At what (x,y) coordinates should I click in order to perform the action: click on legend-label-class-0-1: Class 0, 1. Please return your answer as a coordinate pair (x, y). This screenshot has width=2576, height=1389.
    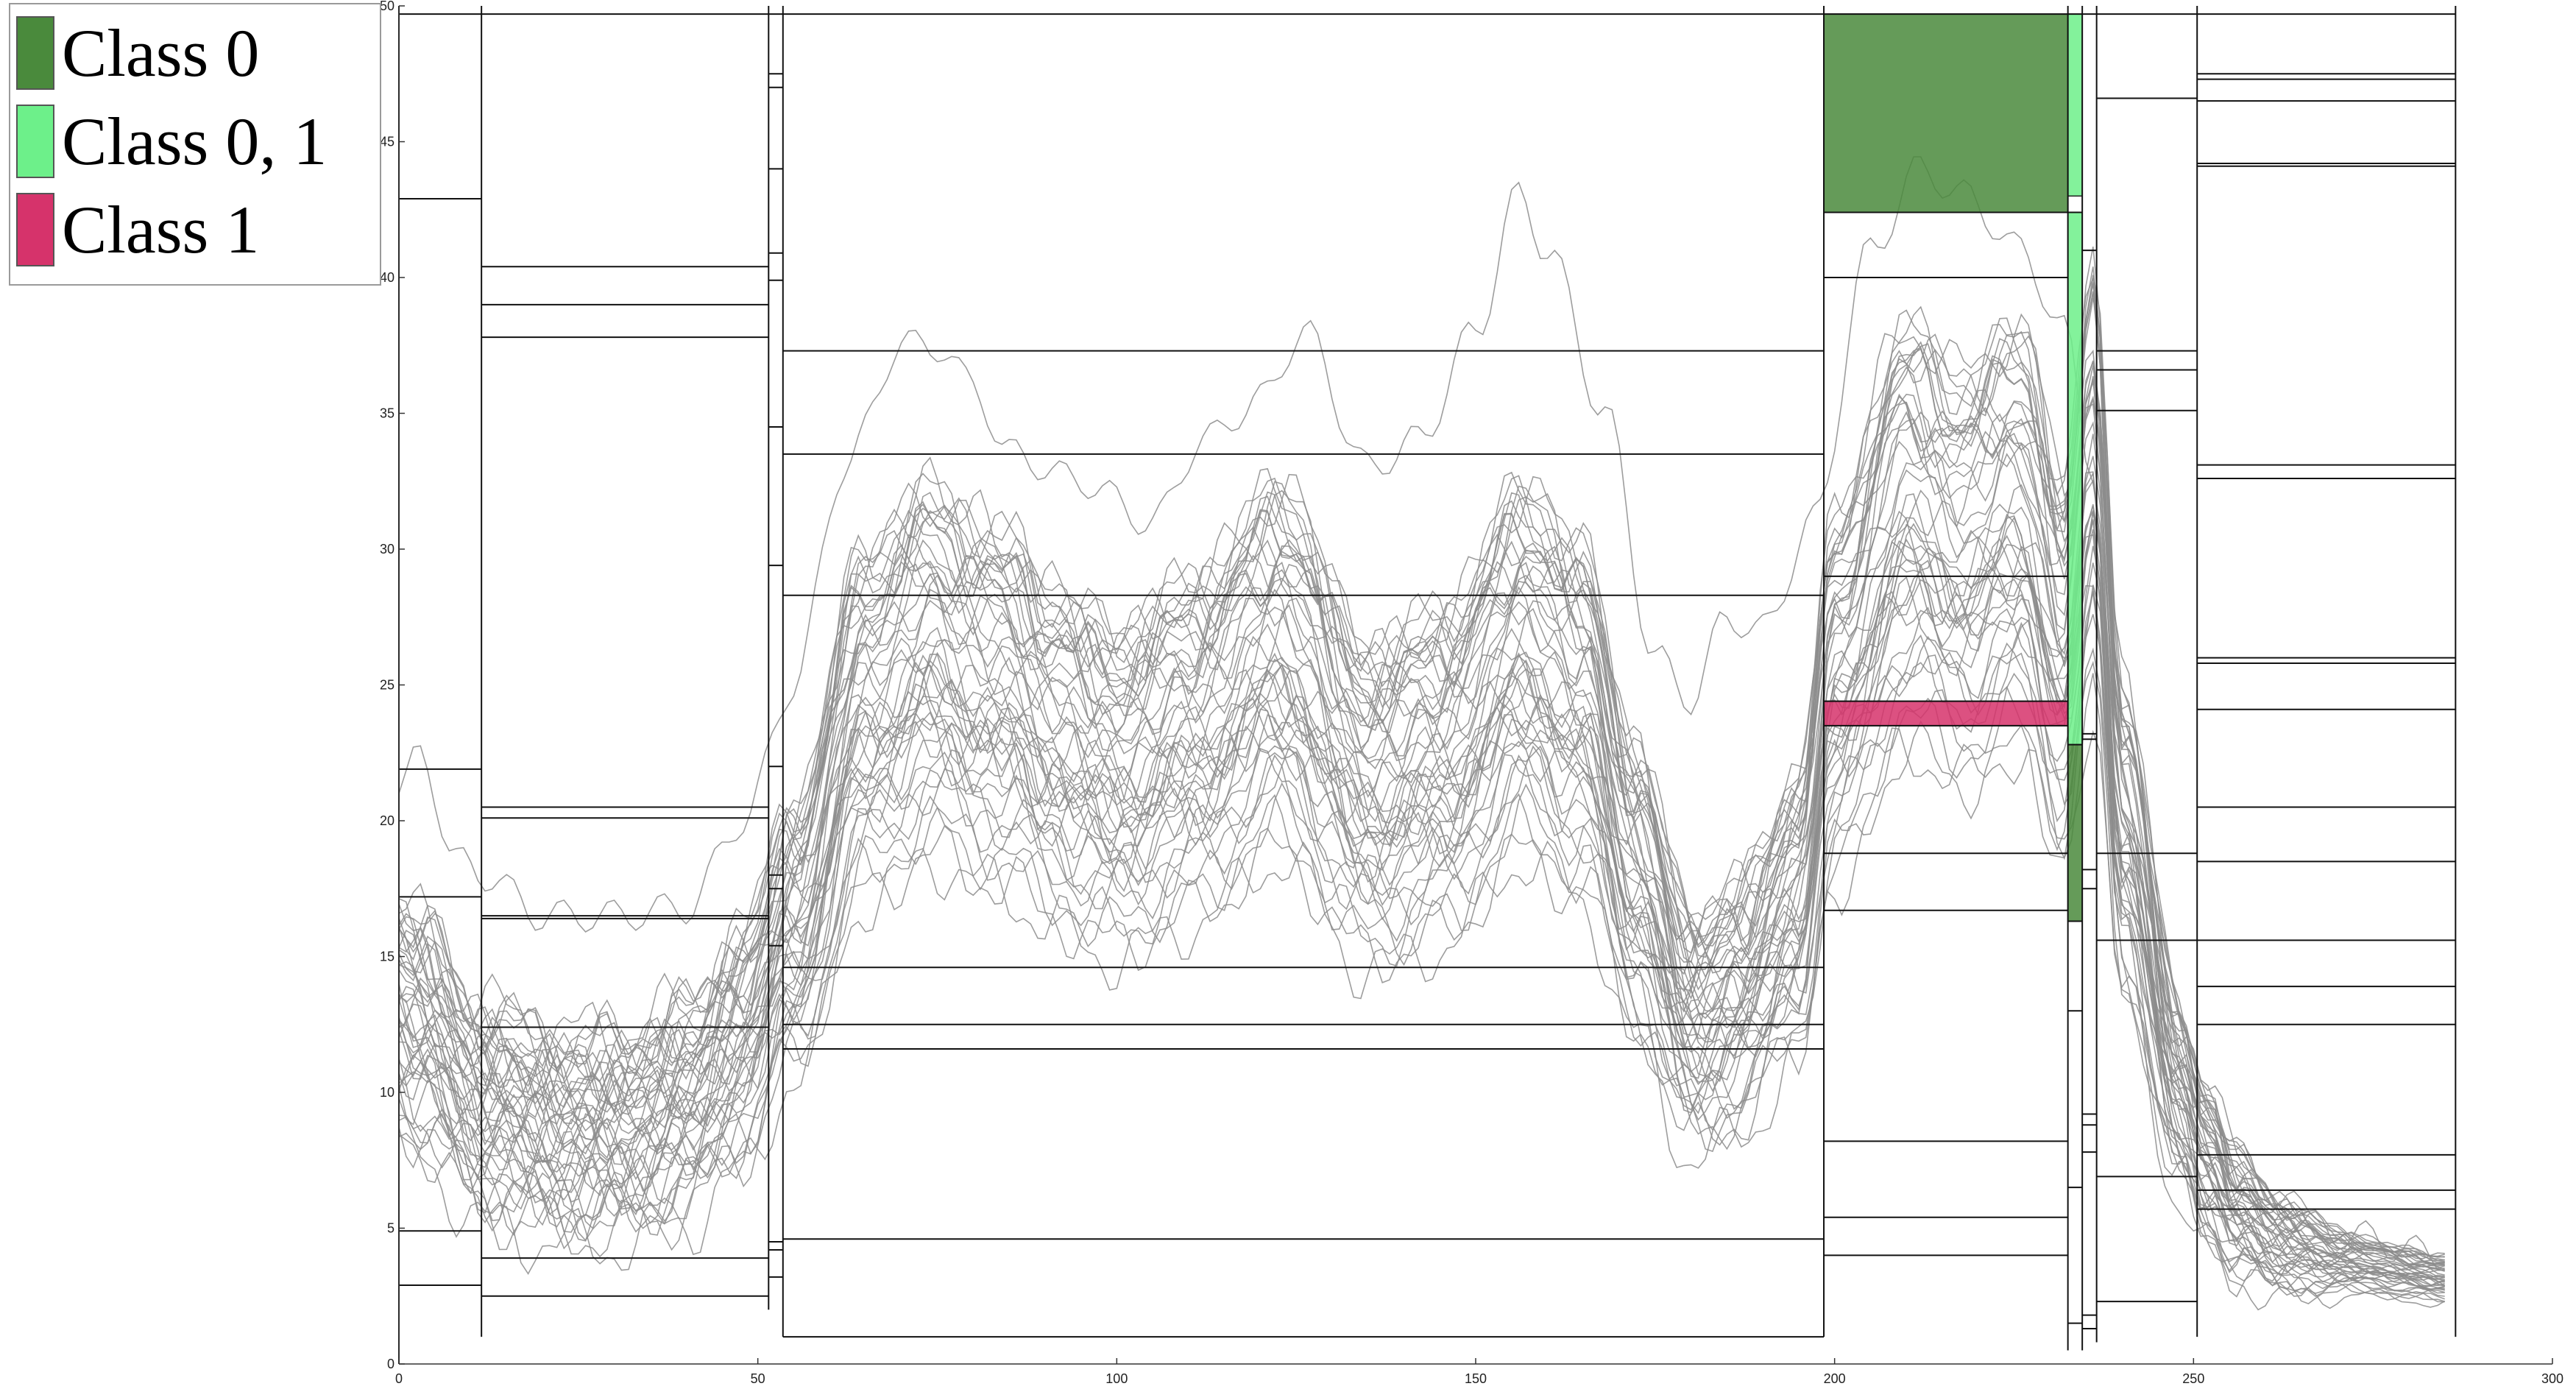
    Looking at the image, I should click on (195, 141).